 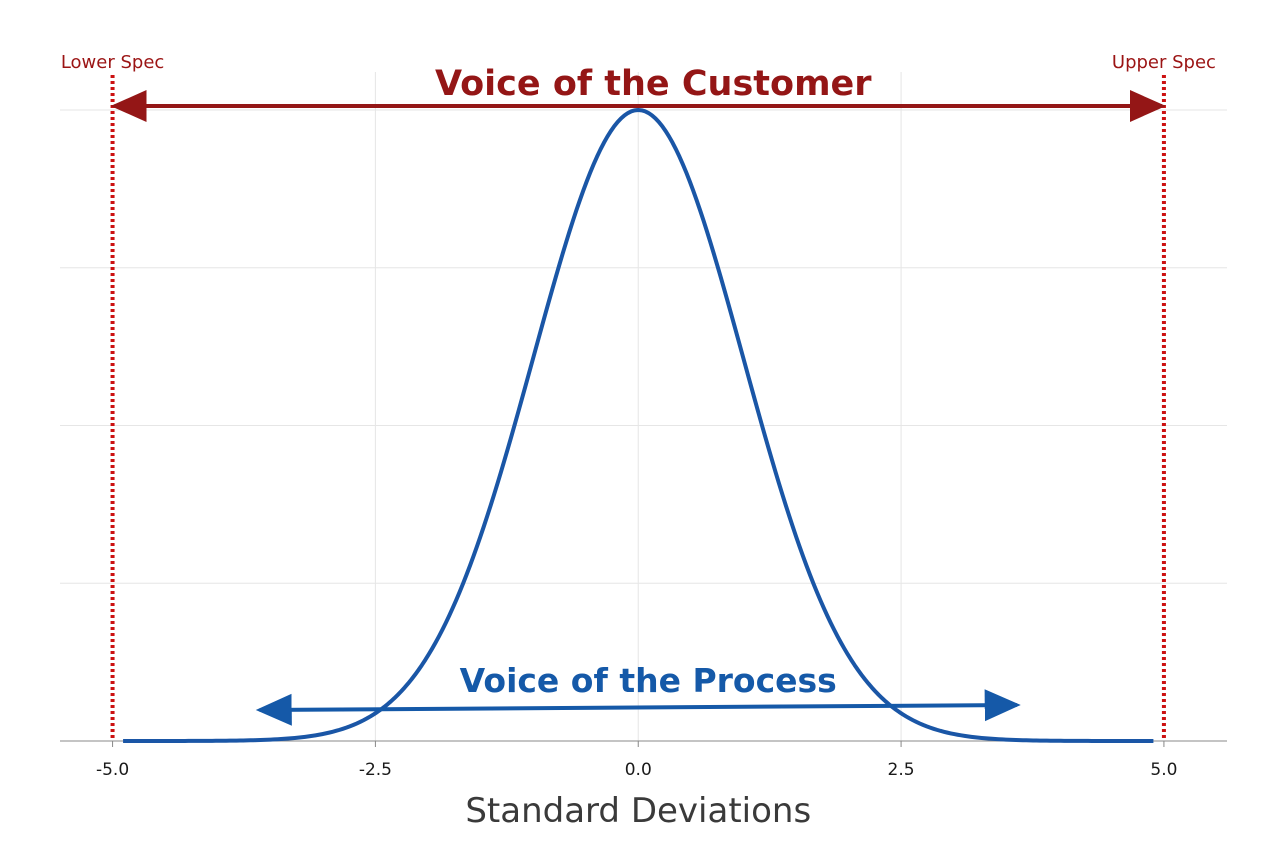 I want to click on voice-of-customer: Voice of the Customer, so click(x=638, y=93).